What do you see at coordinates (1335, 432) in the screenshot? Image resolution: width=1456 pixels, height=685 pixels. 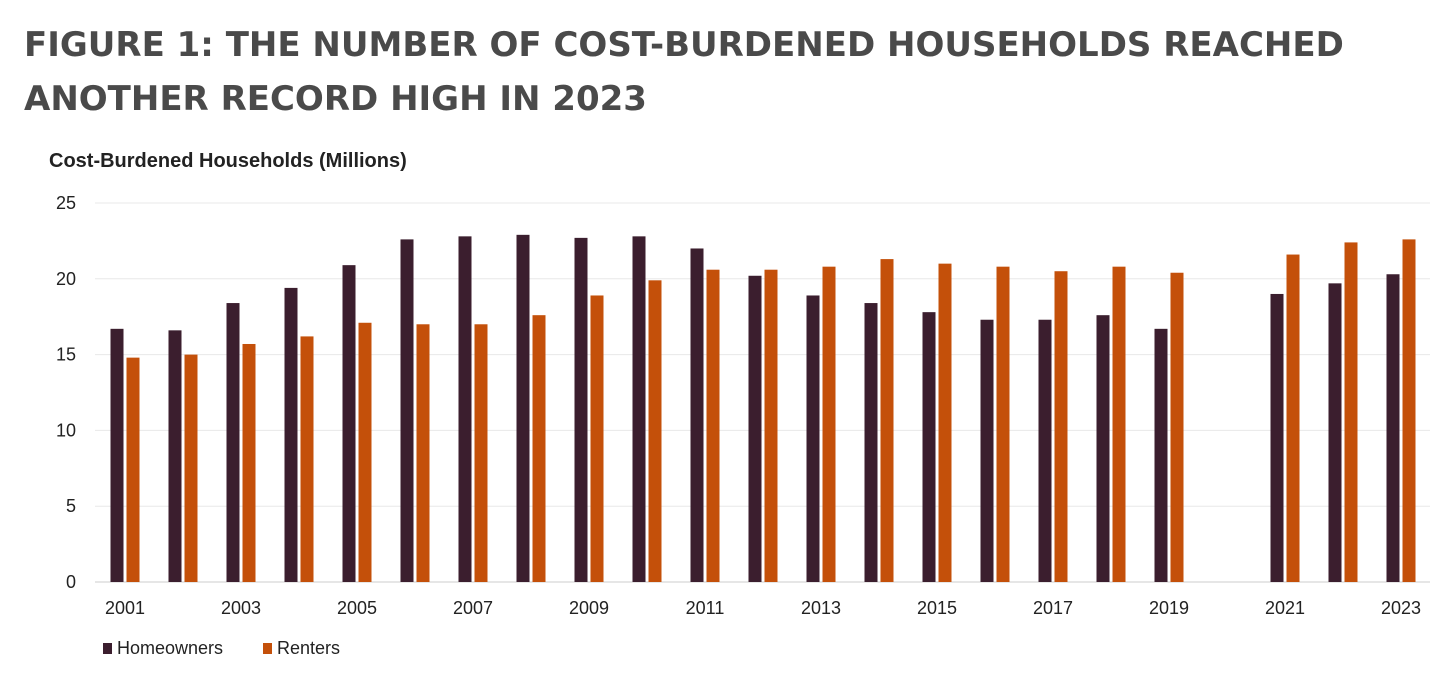 I see `bar-homeowners-2022` at bounding box center [1335, 432].